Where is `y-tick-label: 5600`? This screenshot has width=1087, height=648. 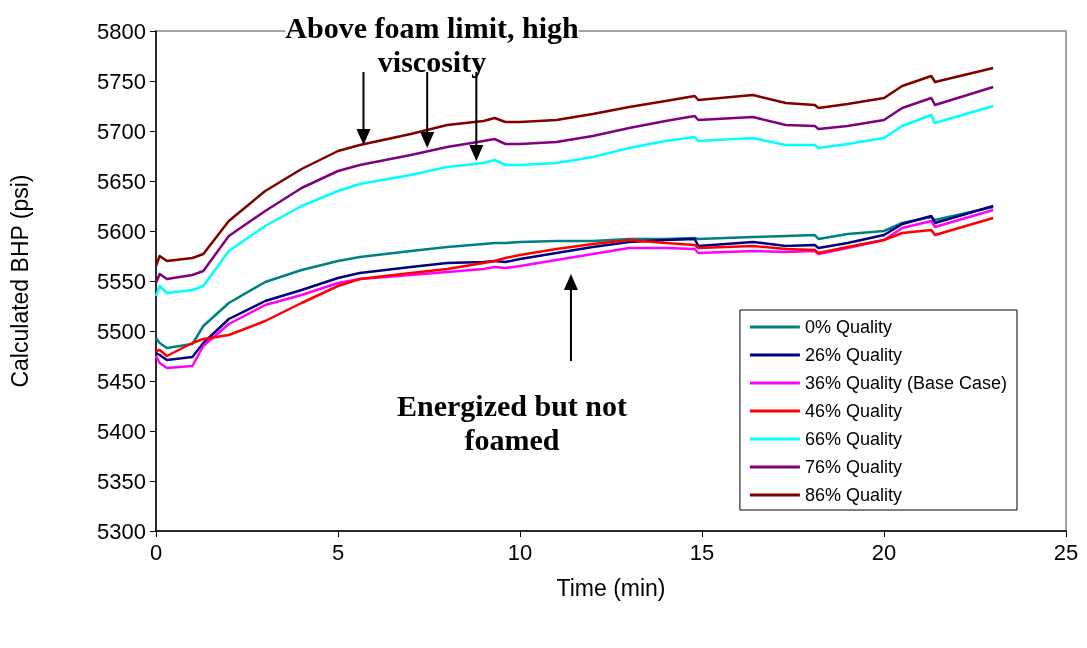 y-tick-label: 5600 is located at coordinates (121, 231).